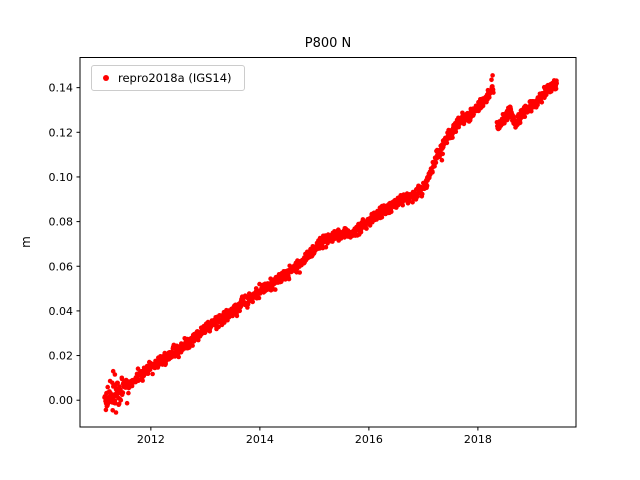 This screenshot has height=480, width=640. I want to click on svg-text: 0.12, so click(61, 132).